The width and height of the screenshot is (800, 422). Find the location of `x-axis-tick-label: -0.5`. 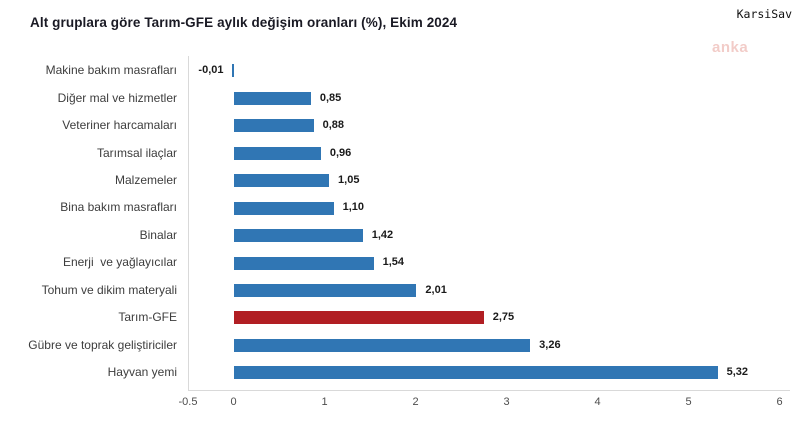

x-axis-tick-label: -0.5 is located at coordinates (188, 402).